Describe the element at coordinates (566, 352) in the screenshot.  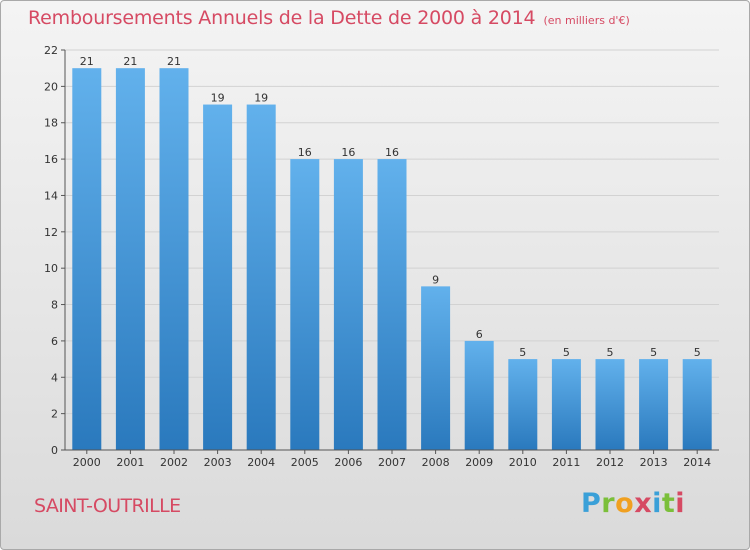
I see `data-label-2011: 5` at that location.